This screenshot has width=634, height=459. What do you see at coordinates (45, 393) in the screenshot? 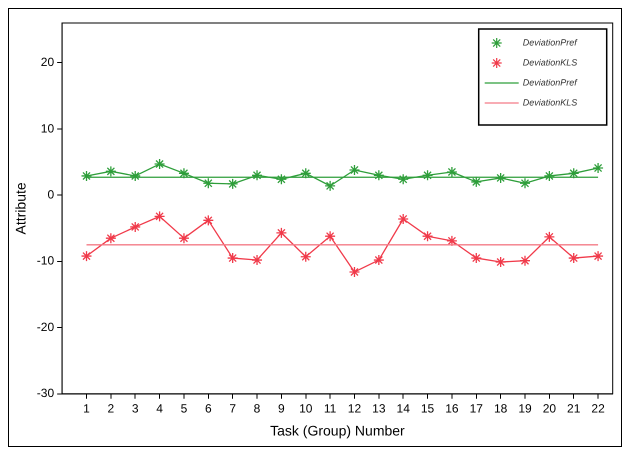
I see `y-tick-label: -30` at bounding box center [45, 393].